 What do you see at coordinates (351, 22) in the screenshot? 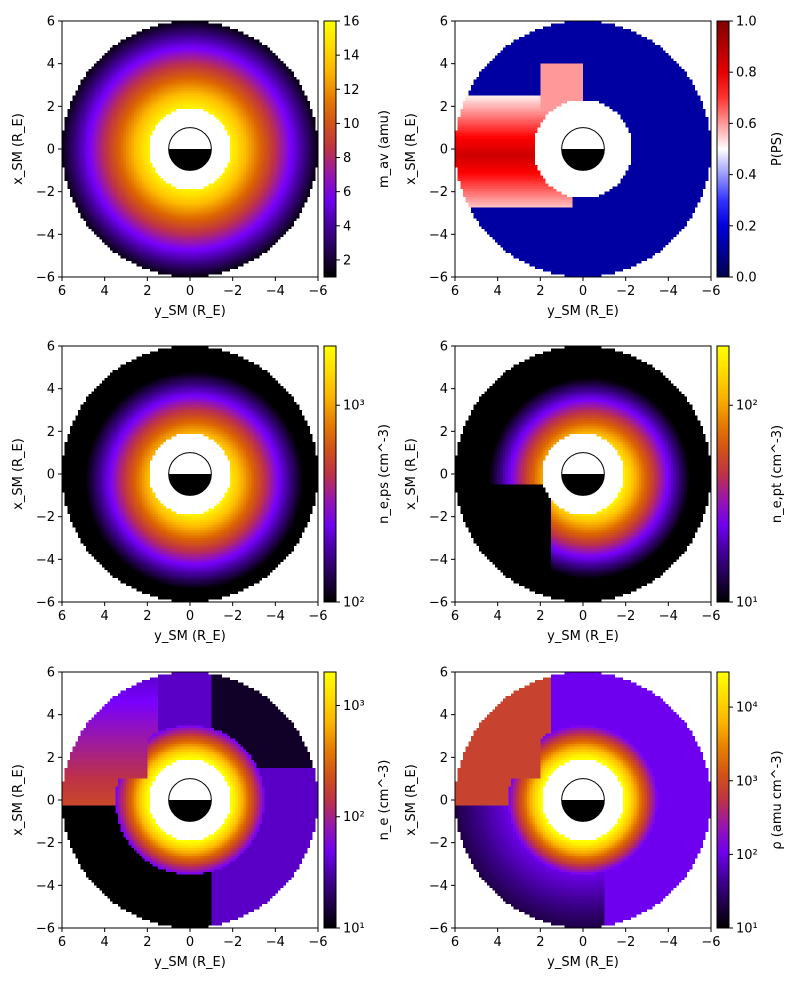
I see `colorbar-tick-label: 16` at bounding box center [351, 22].